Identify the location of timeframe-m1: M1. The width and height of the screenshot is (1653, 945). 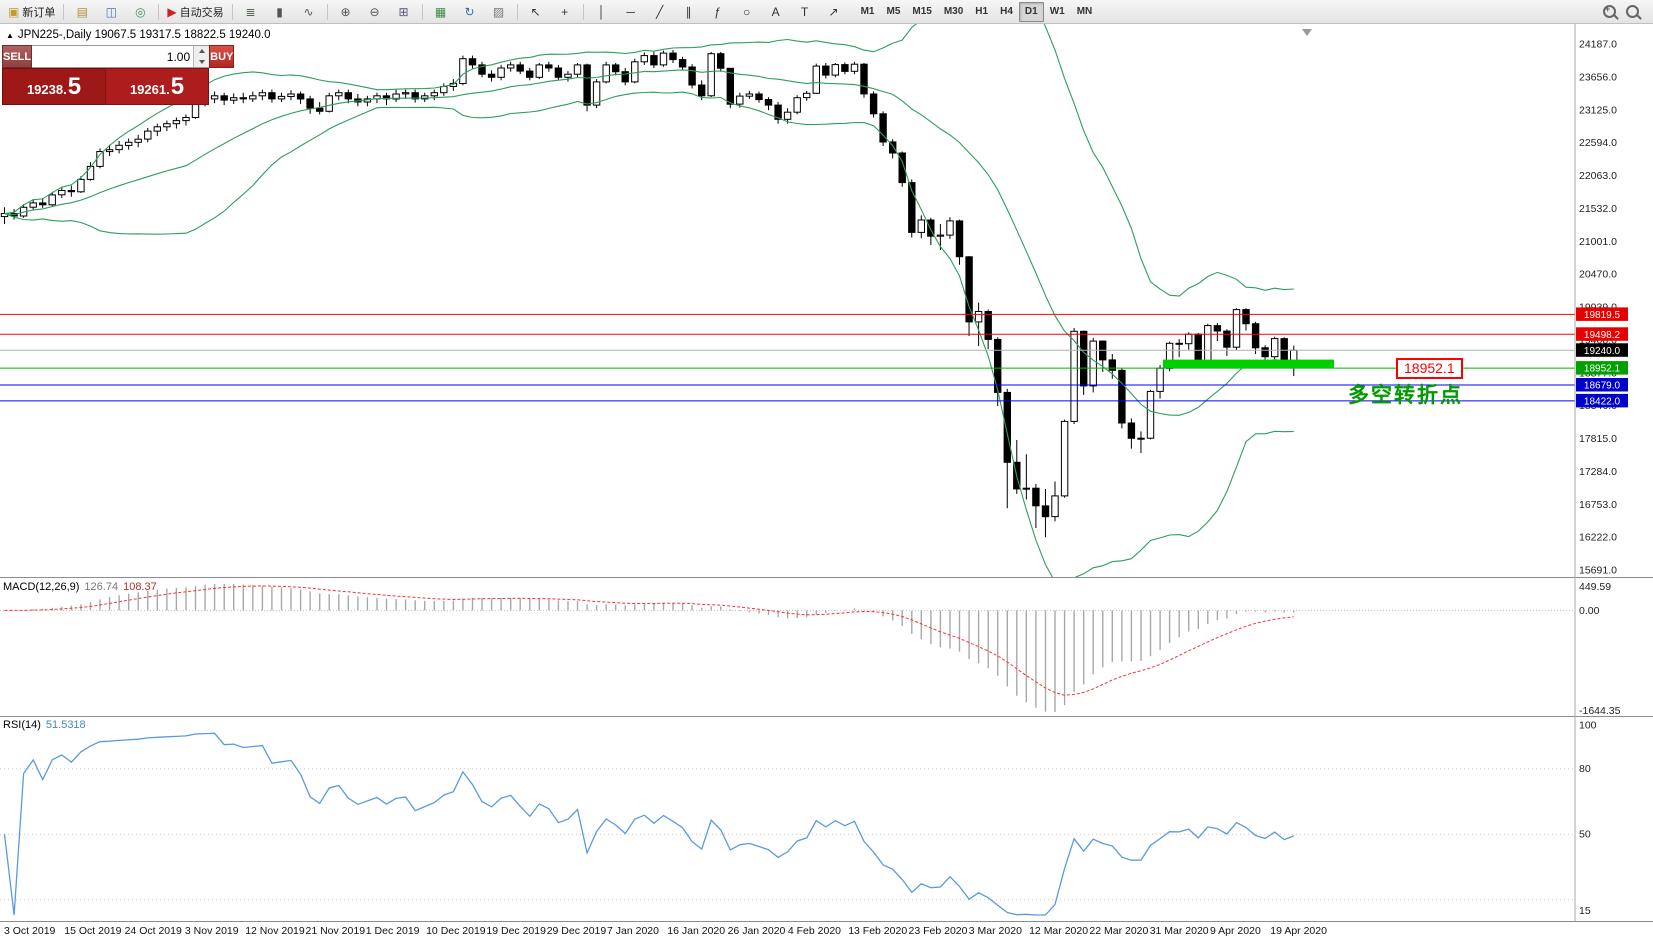
(867, 11).